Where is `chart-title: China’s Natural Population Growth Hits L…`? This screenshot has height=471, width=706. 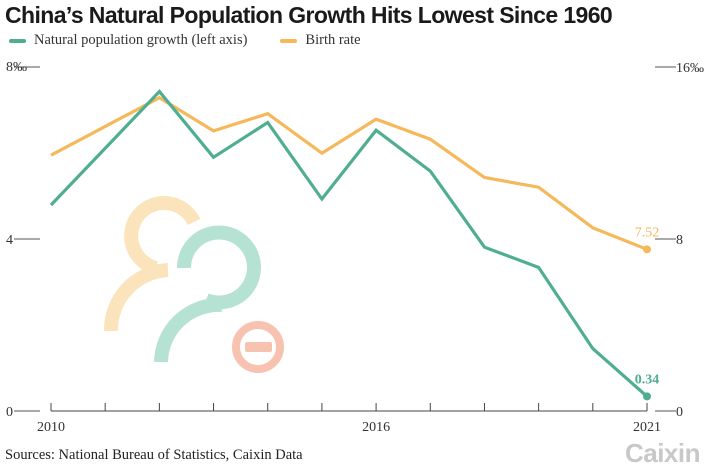
chart-title: China’s Natural Population Growth Hits L… is located at coordinates (309, 15).